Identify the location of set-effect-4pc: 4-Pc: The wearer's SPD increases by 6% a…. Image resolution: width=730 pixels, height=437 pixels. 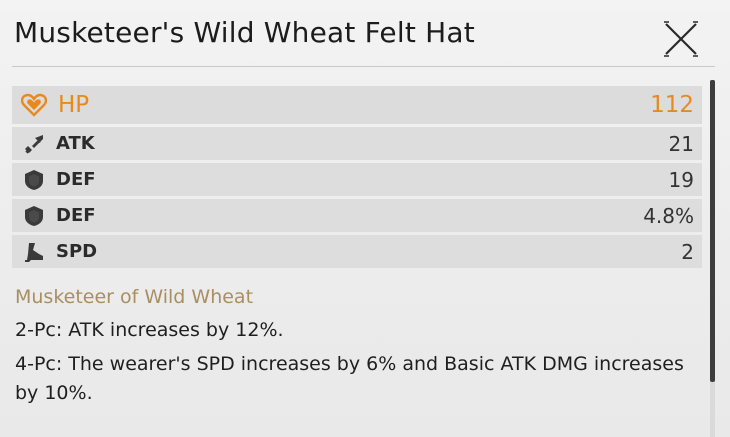
(349, 378).